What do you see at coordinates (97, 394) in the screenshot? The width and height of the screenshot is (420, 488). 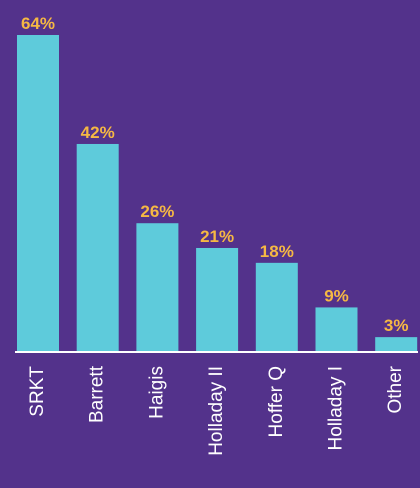 I see `category-label: Barrett` at bounding box center [97, 394].